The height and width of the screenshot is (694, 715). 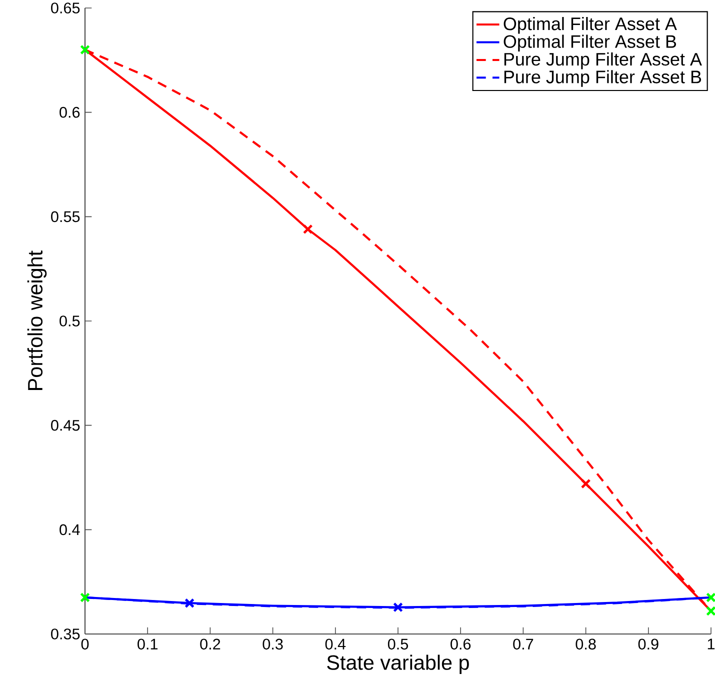 I want to click on x-tick-label: 0.7, so click(x=523, y=644).